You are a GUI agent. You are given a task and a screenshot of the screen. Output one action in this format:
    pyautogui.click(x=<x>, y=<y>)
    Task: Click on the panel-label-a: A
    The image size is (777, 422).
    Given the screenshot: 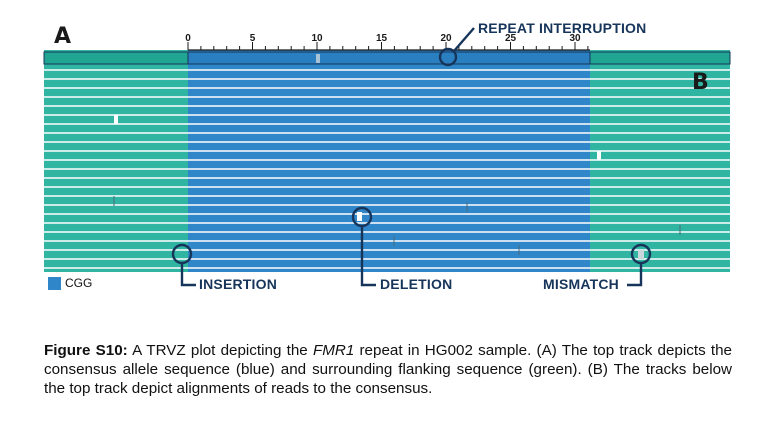 What is the action you would take?
    pyautogui.click(x=63, y=36)
    